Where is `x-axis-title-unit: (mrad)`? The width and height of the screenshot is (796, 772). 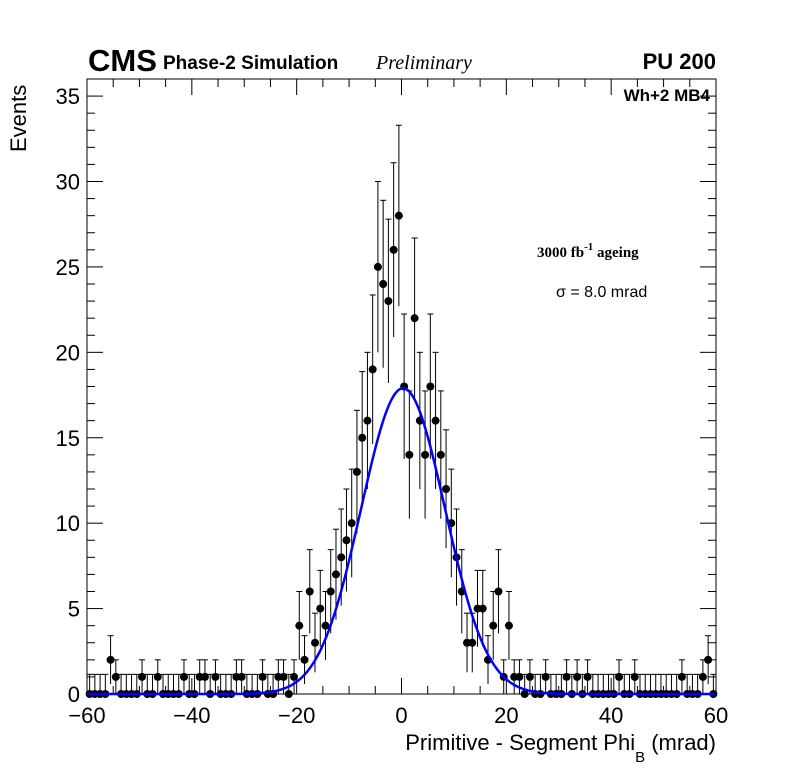
x-axis-title-unit: (mrad) is located at coordinates (680, 742).